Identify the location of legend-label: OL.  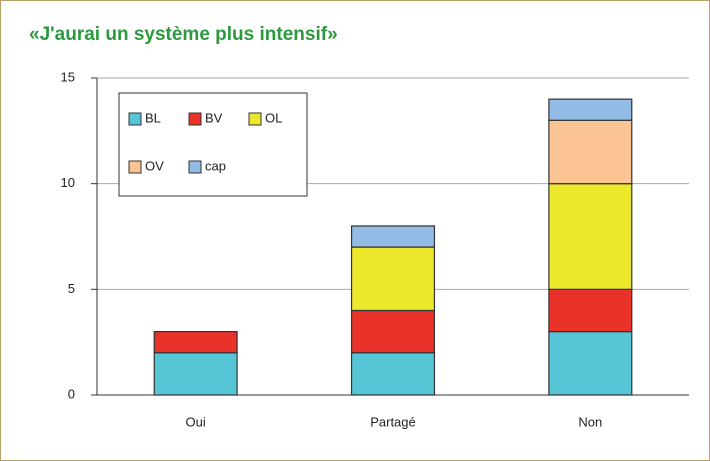
(273, 117).